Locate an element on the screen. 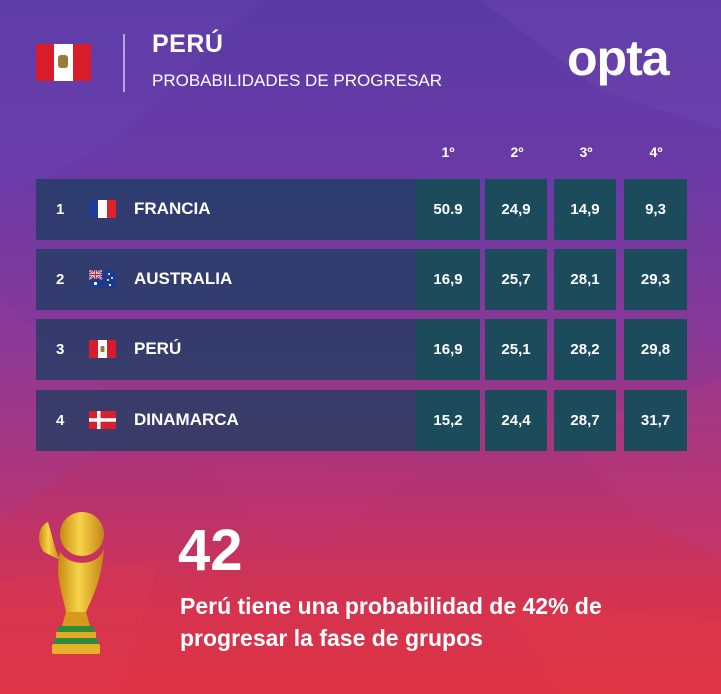 The image size is (721, 694). denmark-flag-icon is located at coordinates (102, 420).